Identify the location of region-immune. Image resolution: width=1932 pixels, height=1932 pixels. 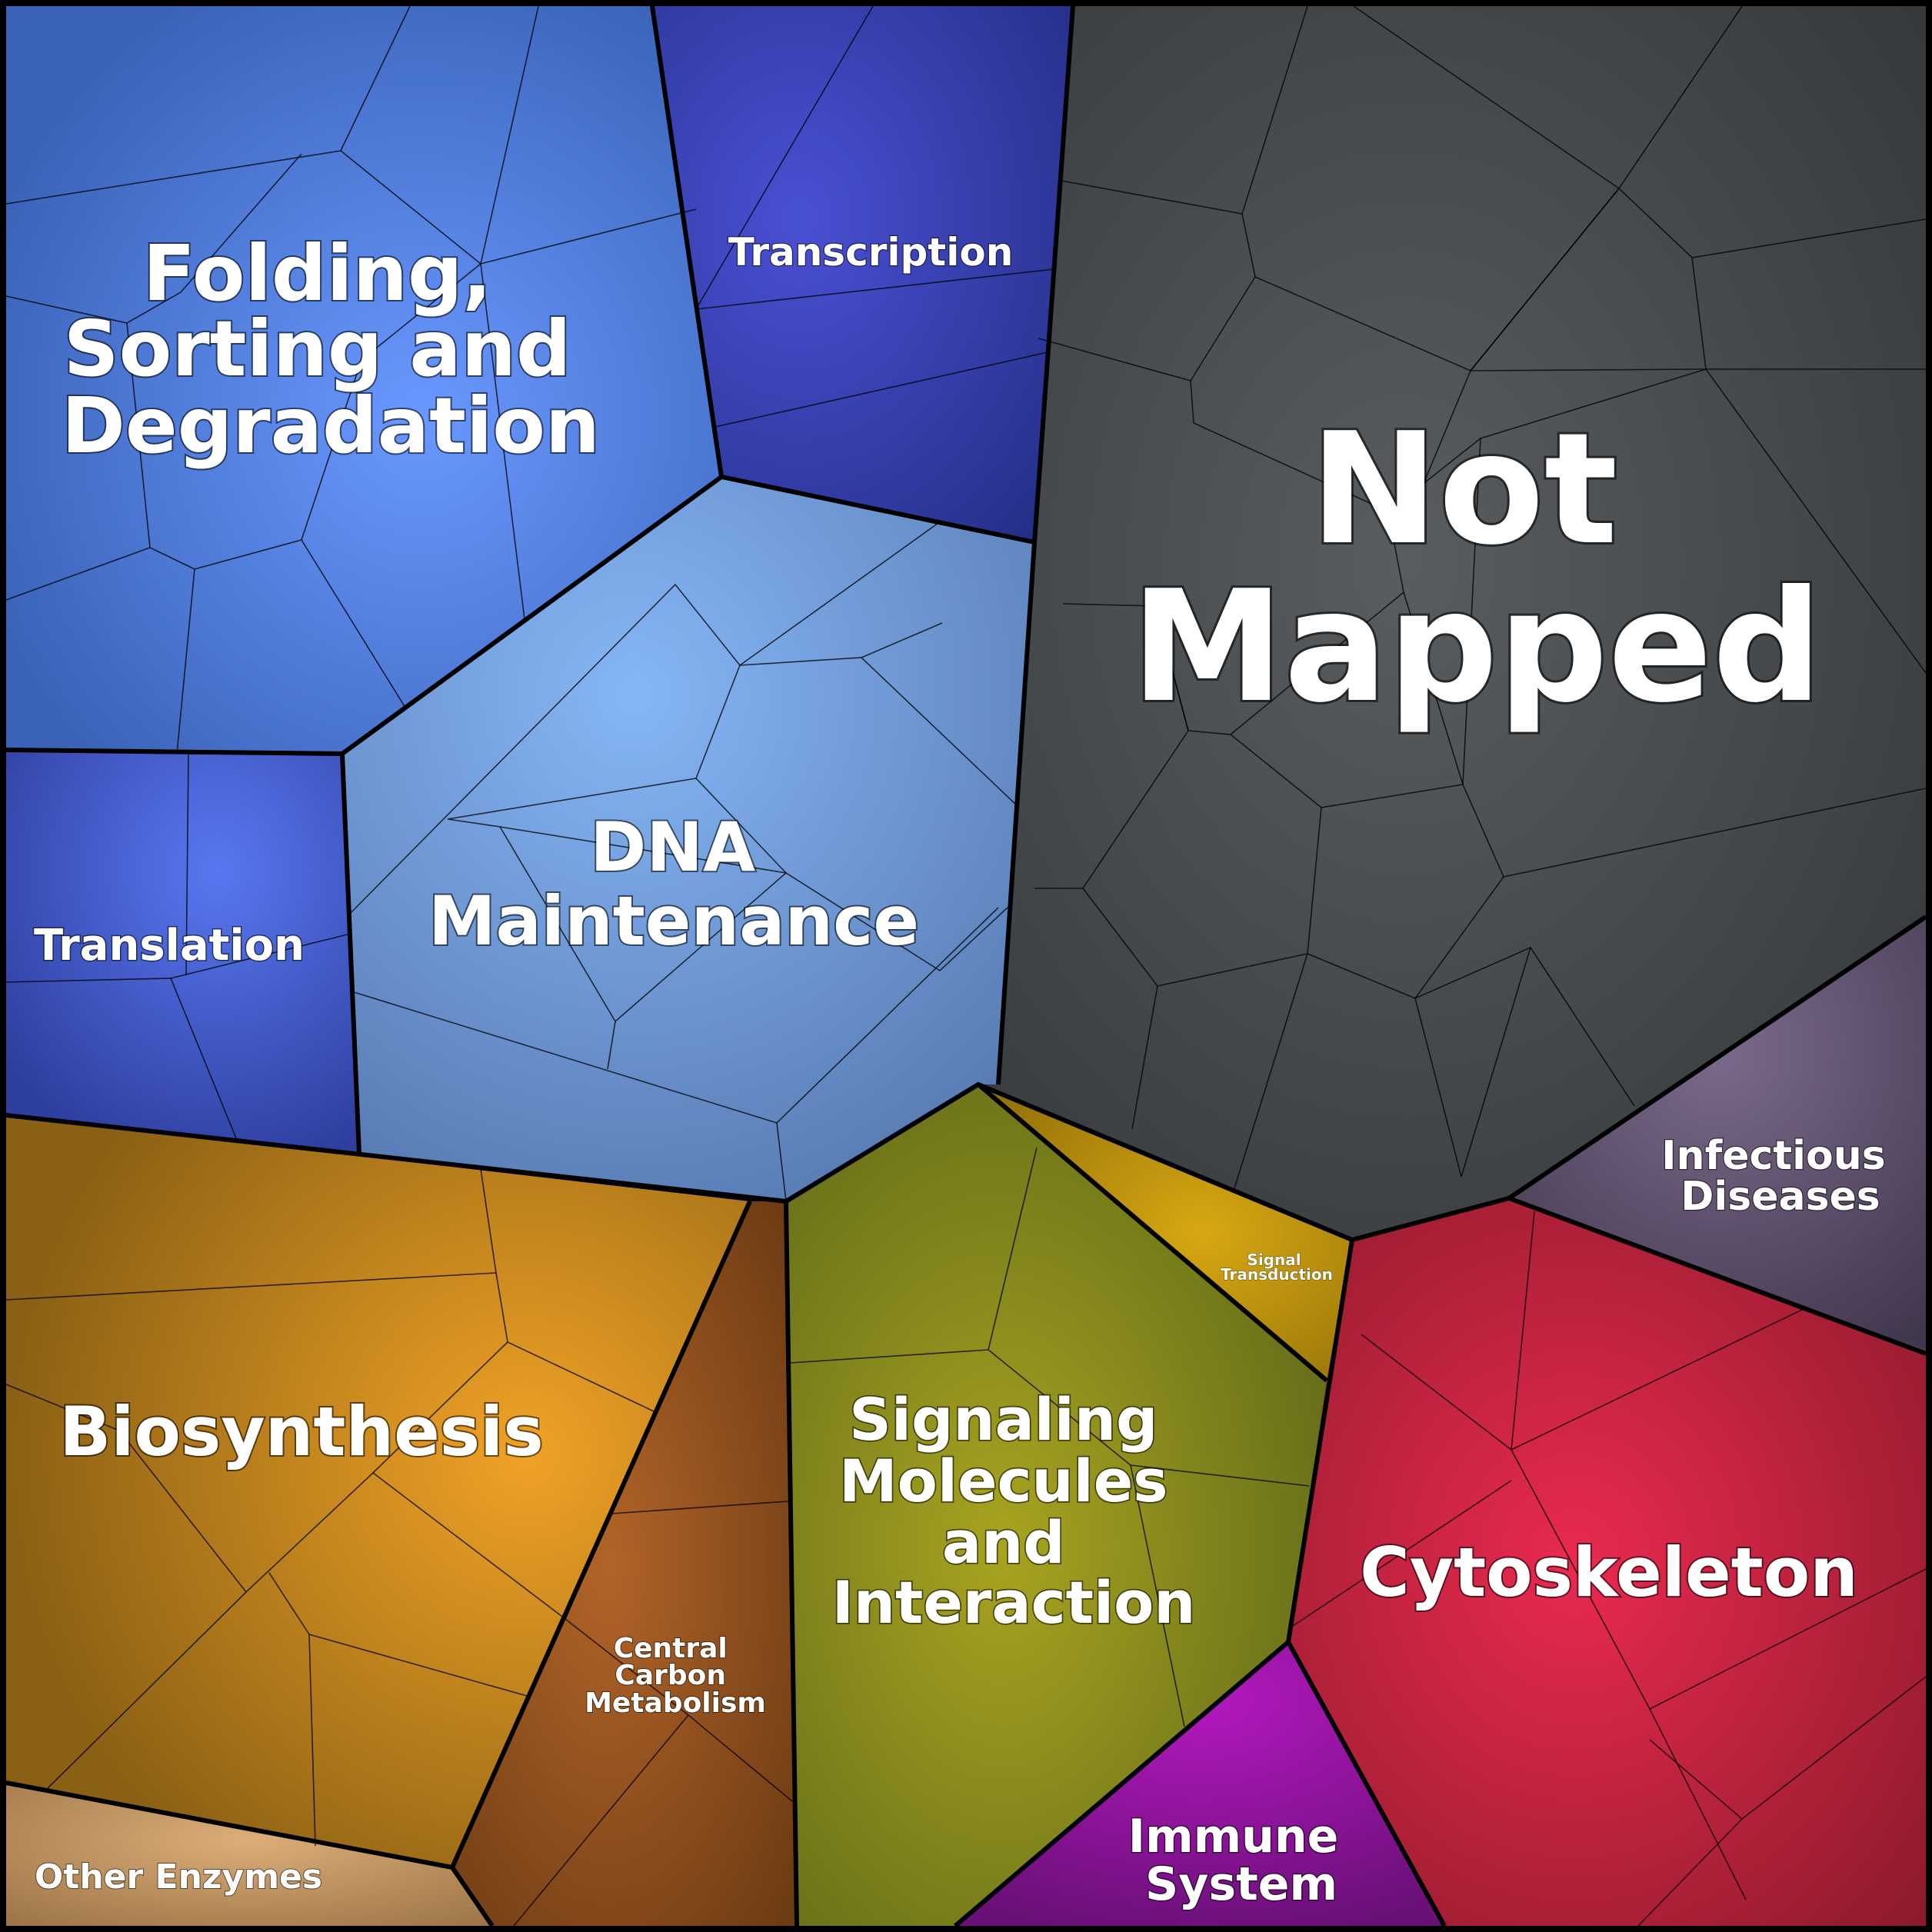
(1199, 1784).